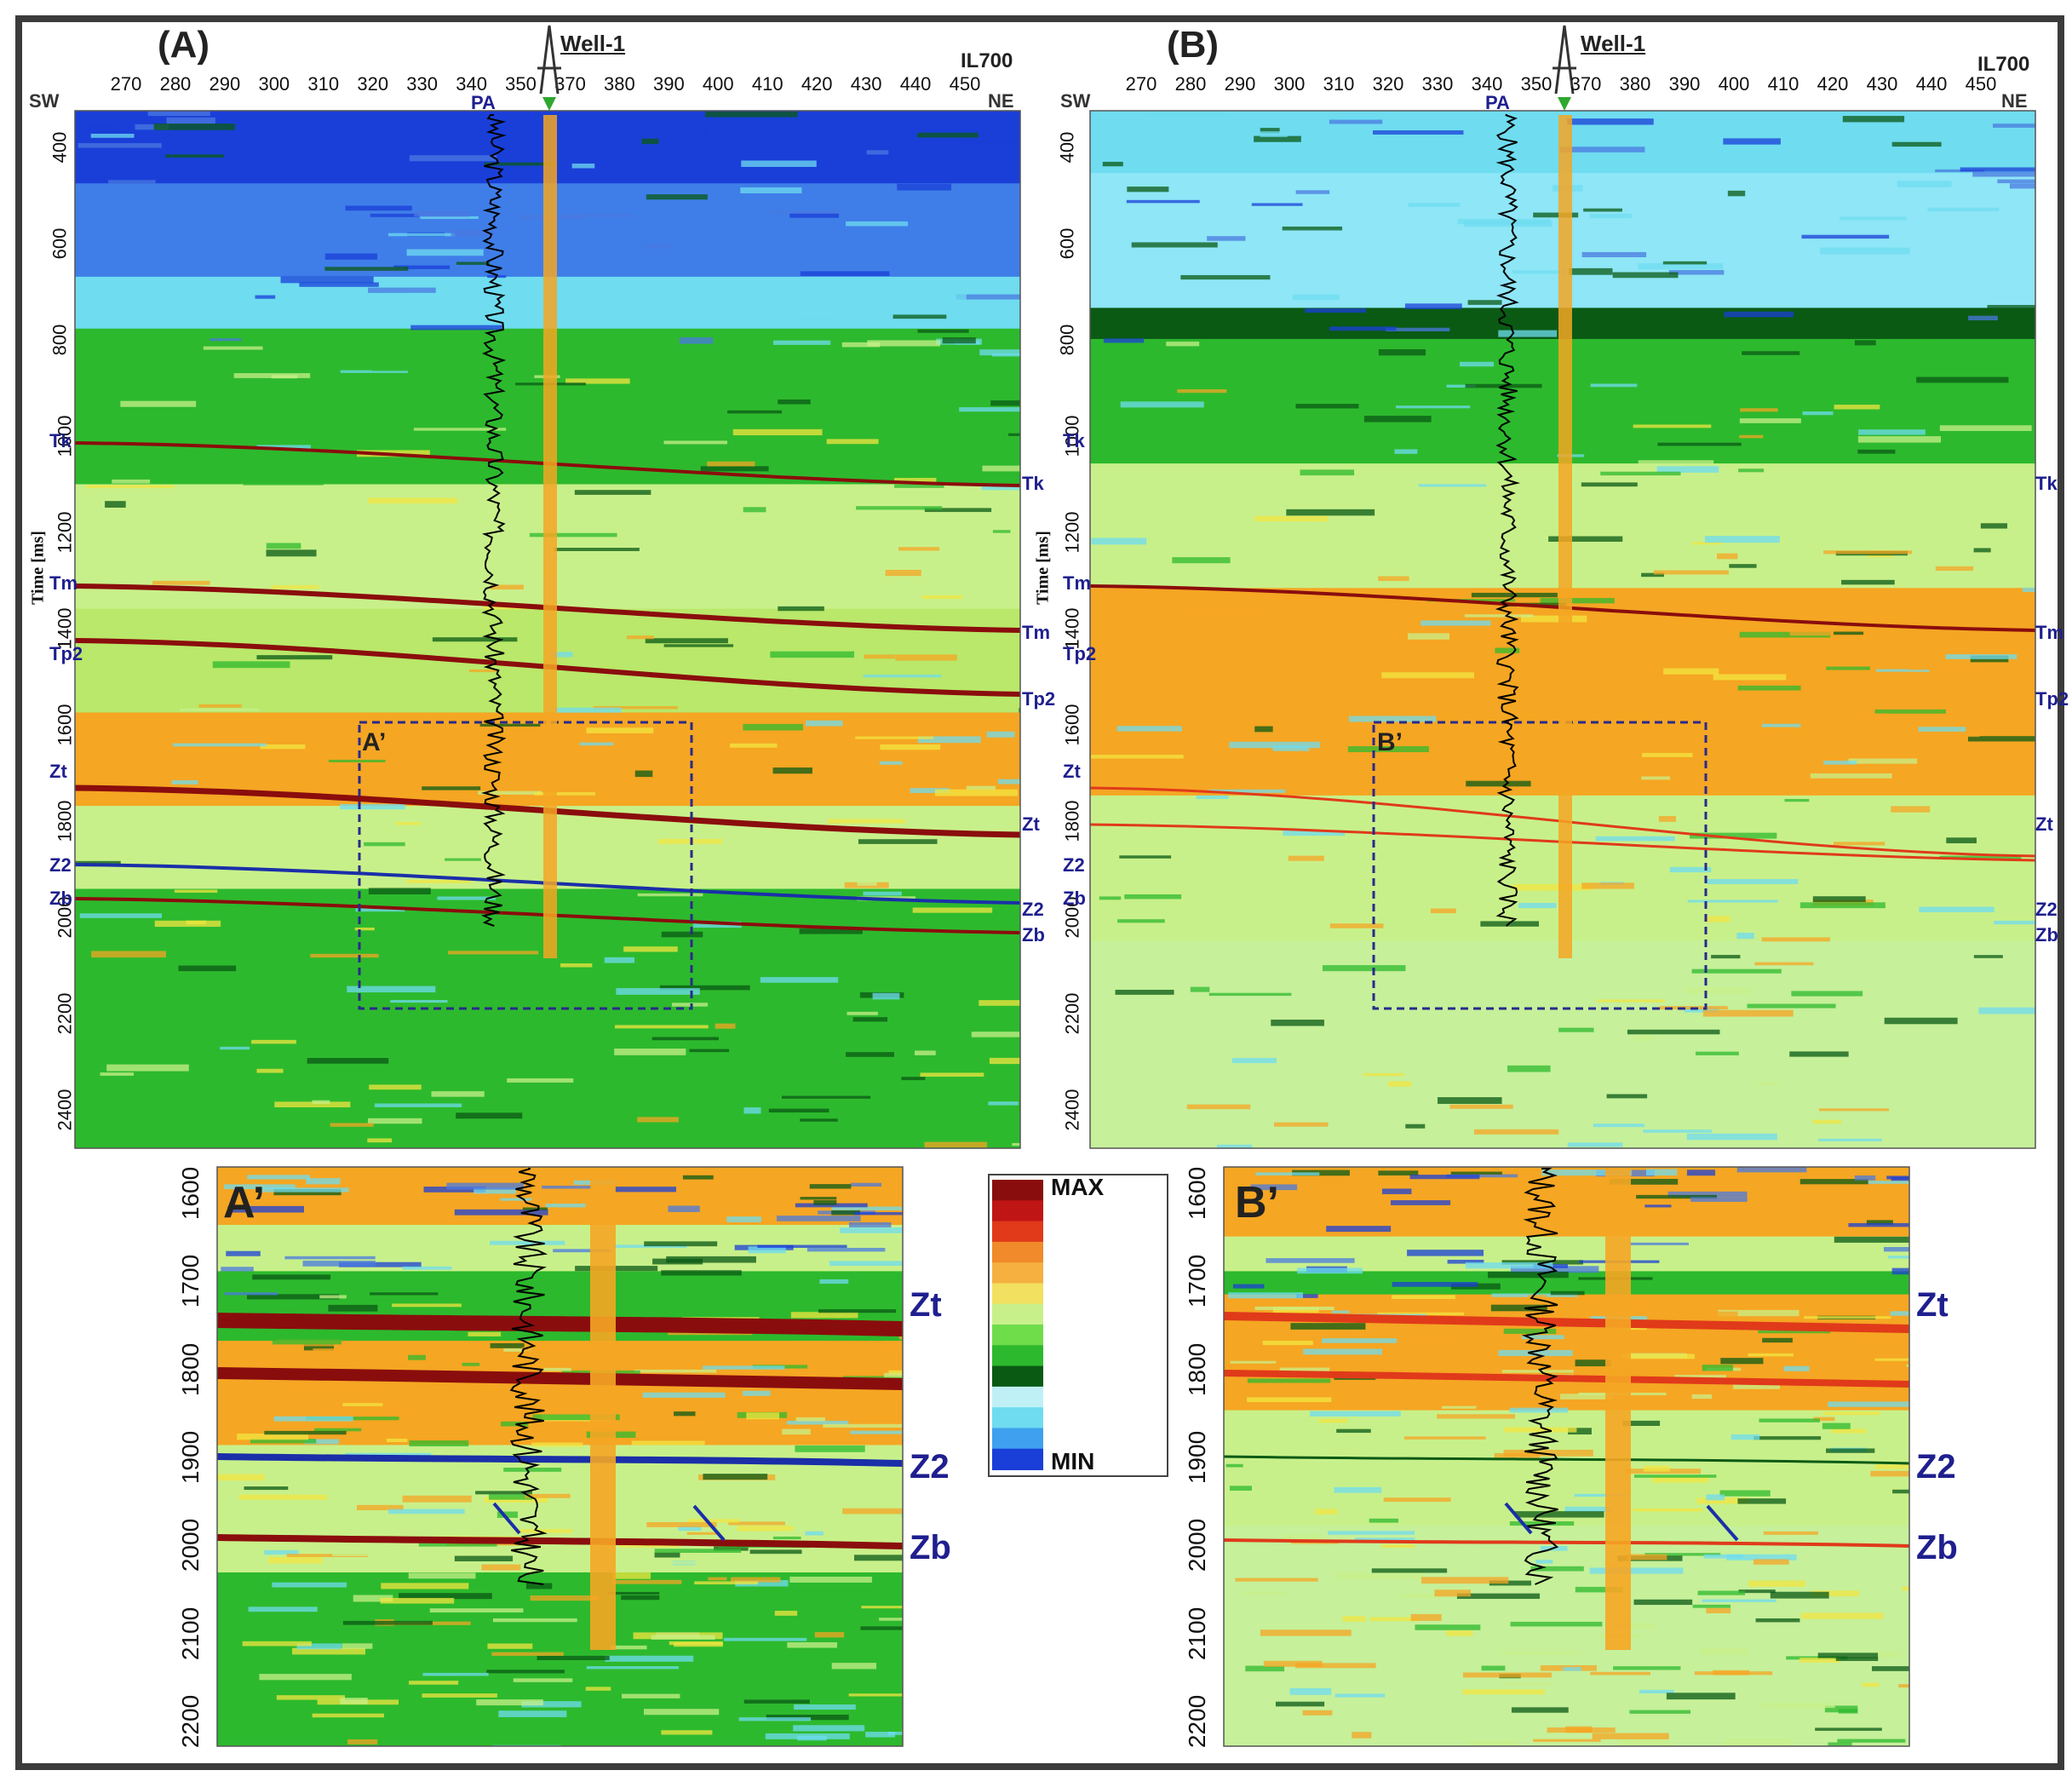  Describe the element at coordinates (1072, 532) in the screenshot. I see `y-tick-label: 1200` at that location.